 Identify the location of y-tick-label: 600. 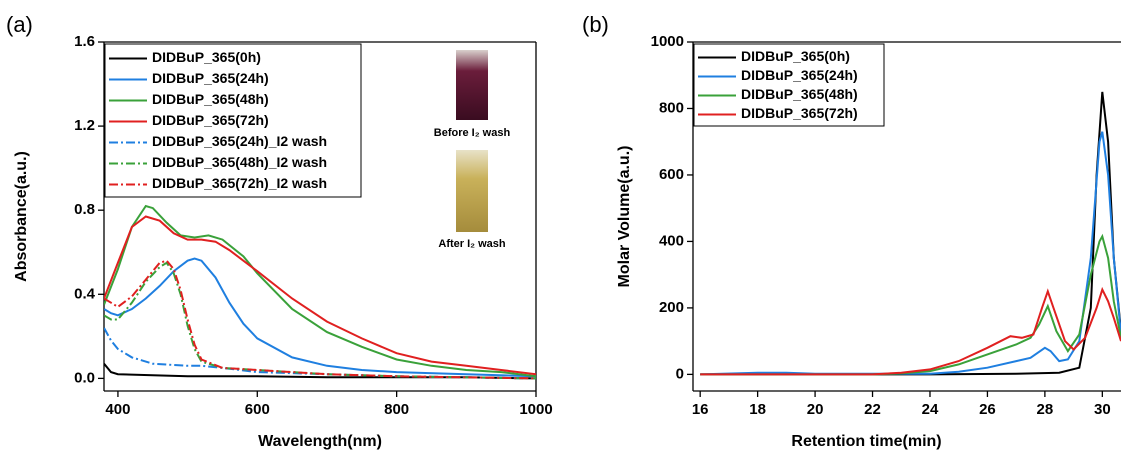
(671, 174).